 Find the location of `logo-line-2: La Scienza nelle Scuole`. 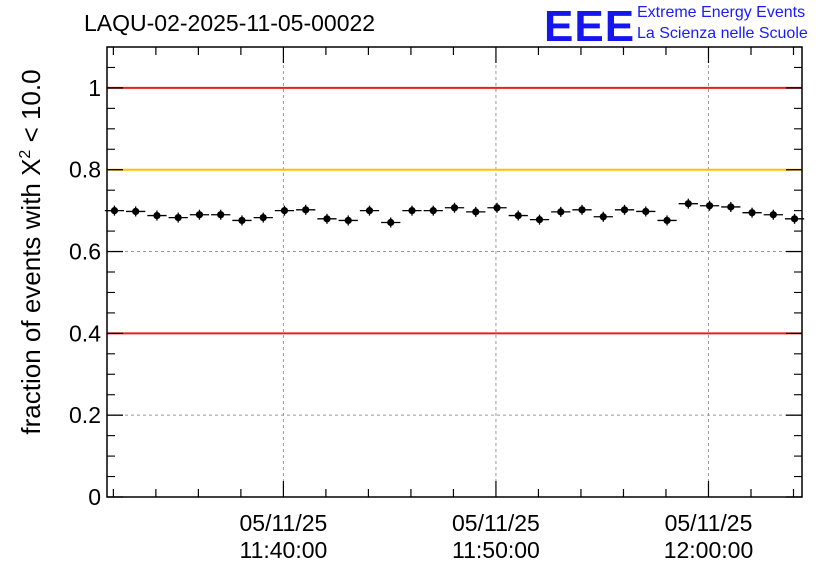

logo-line-2: La Scienza nelle Scuole is located at coordinates (722, 33).